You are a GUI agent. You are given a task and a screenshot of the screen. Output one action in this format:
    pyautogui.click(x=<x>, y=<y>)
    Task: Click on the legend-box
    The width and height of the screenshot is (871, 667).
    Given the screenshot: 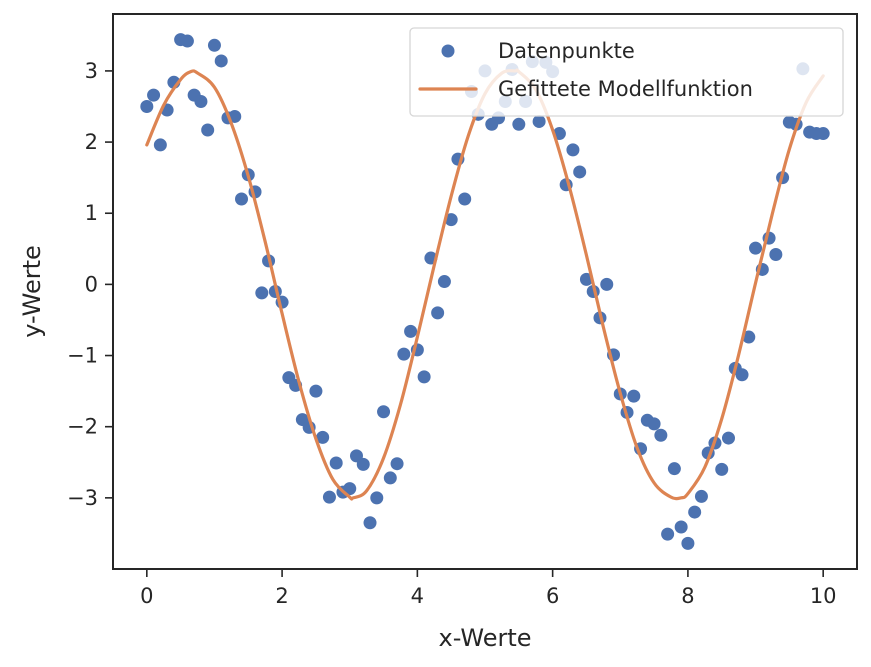 What is the action you would take?
    pyautogui.click(x=626, y=72)
    